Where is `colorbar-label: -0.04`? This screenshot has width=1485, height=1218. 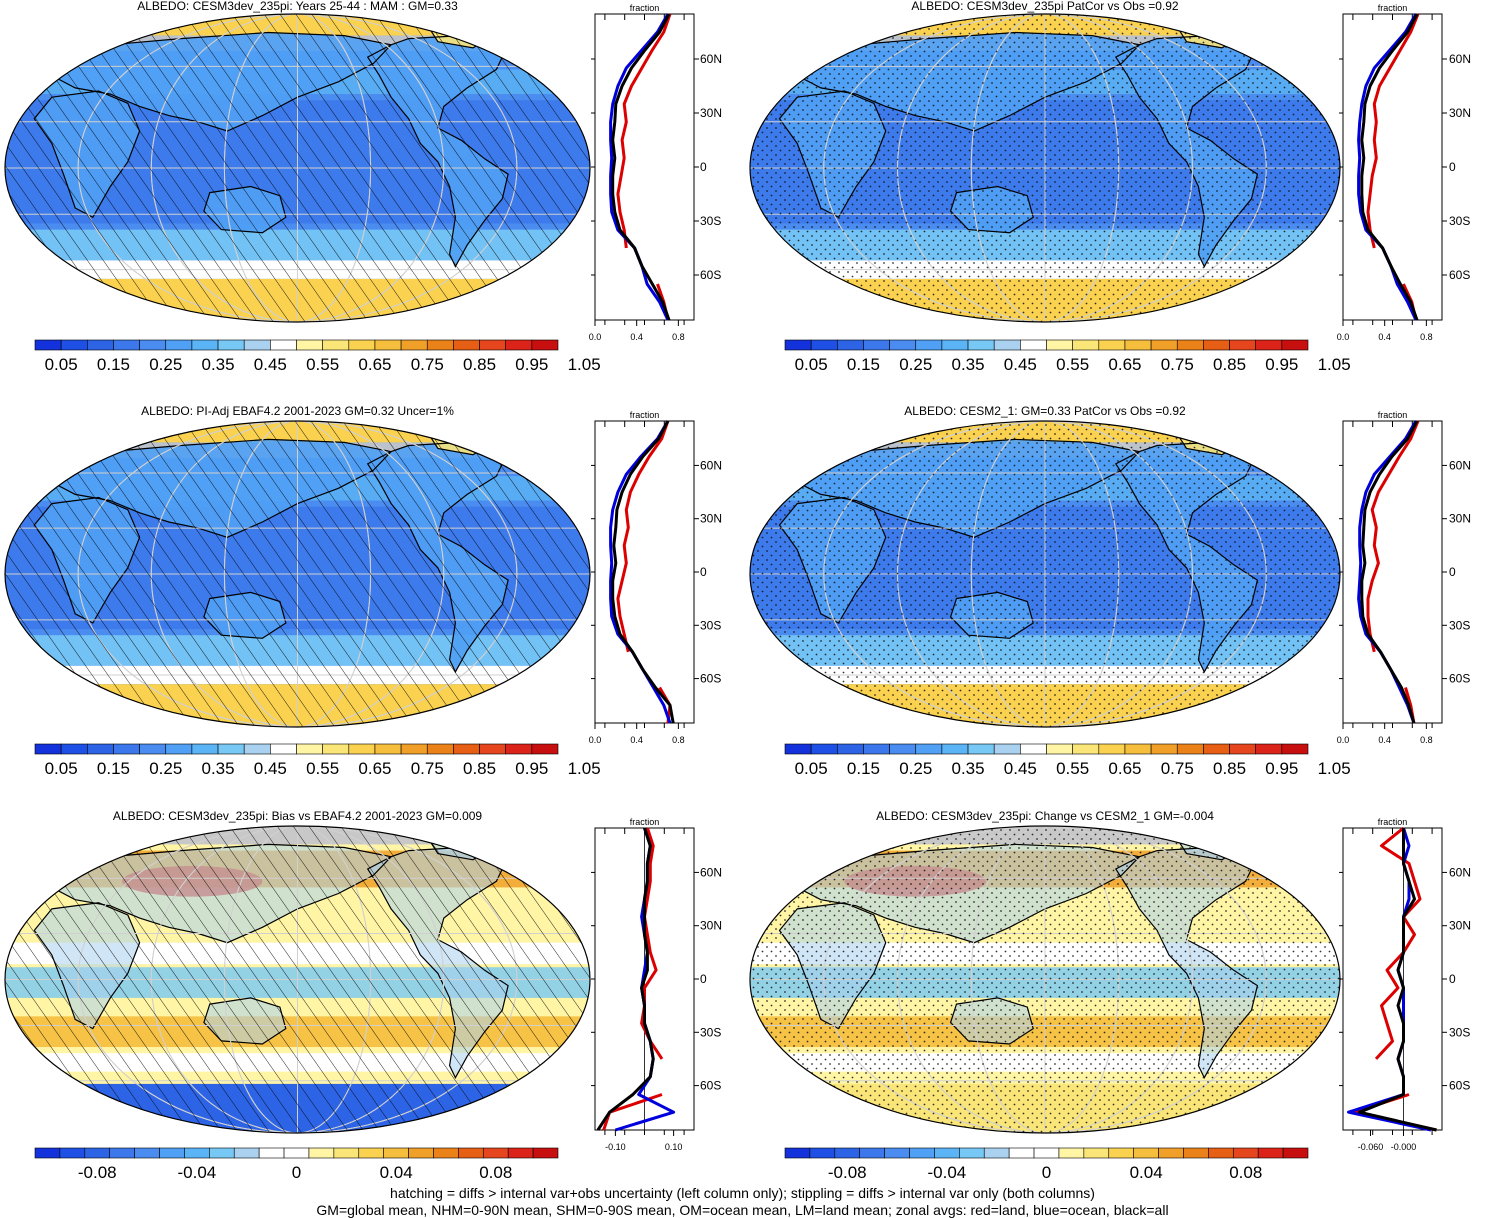 colorbar-label: -0.04 is located at coordinates (947, 1172).